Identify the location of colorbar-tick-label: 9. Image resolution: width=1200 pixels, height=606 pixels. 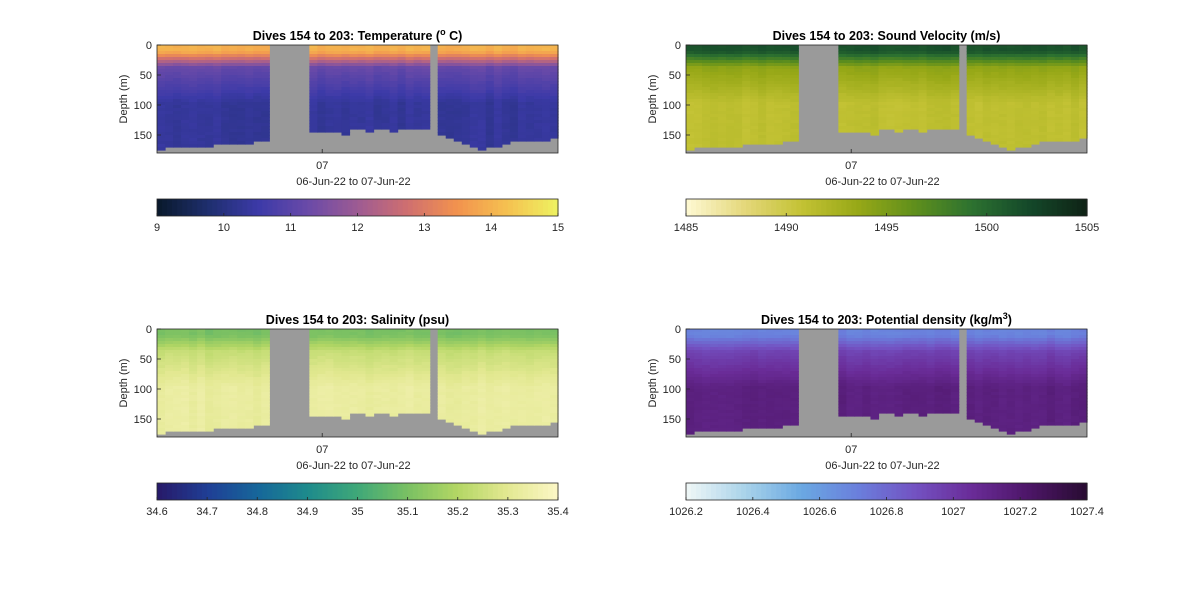
(157, 228).